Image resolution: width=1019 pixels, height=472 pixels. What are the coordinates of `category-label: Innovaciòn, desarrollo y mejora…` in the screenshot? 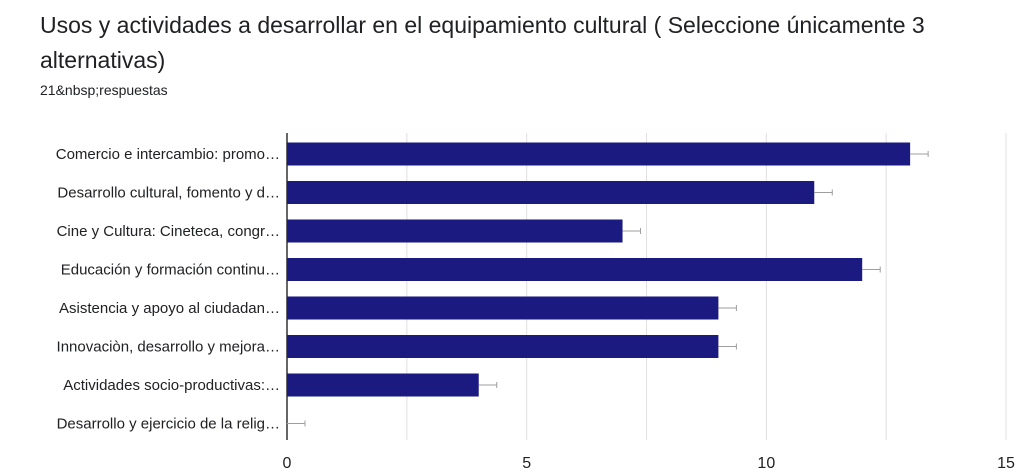 It's located at (168, 347).